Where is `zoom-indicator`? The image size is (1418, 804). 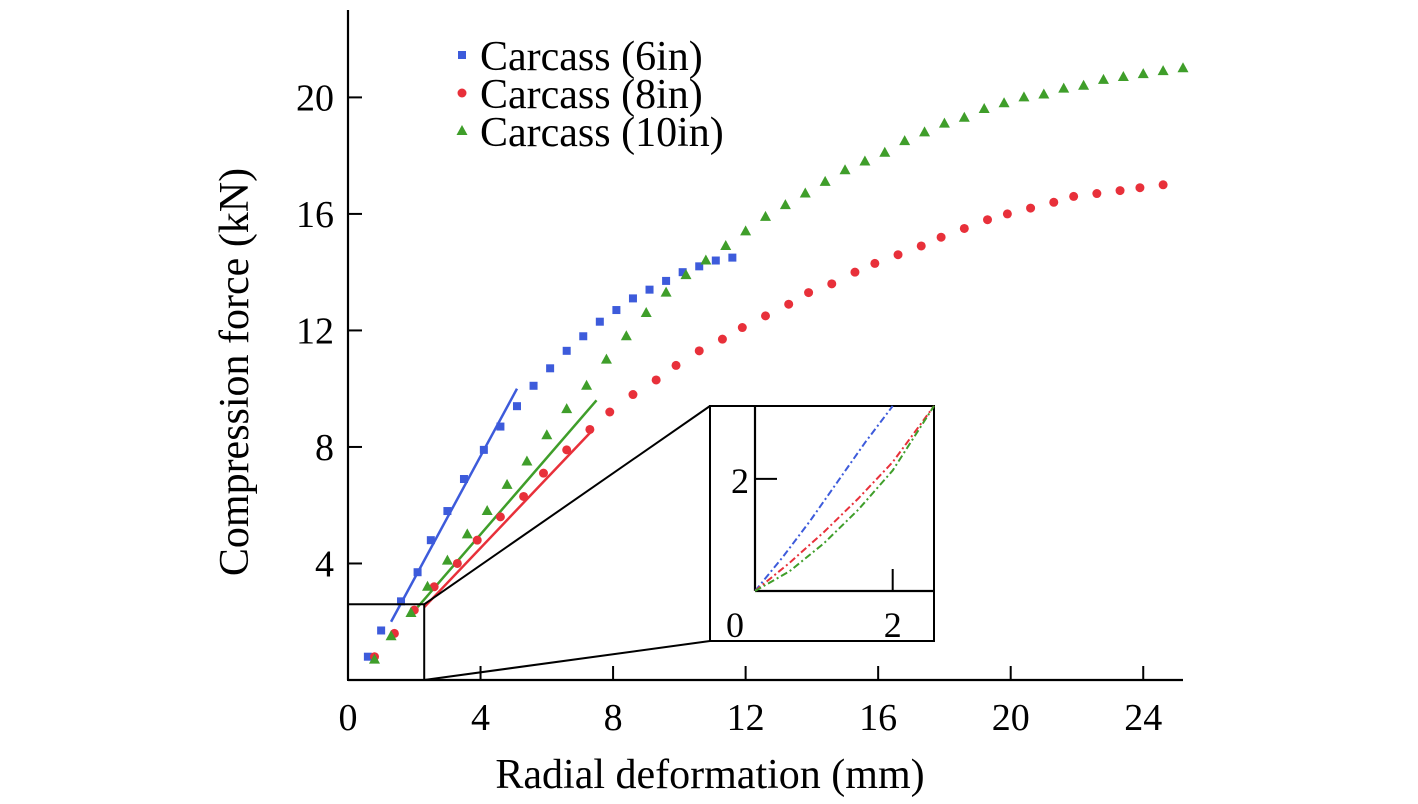 zoom-indicator is located at coordinates (641, 543).